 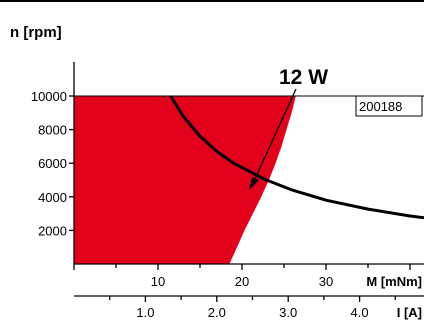 I want to click on y-tick-label: 2000, so click(x=52, y=230).